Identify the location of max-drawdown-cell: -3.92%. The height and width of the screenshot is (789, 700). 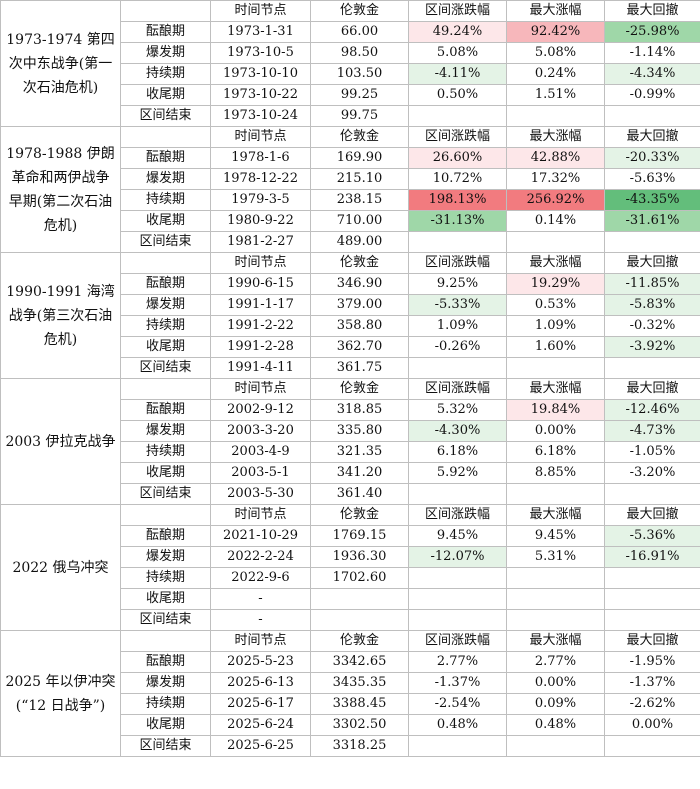
(652, 347).